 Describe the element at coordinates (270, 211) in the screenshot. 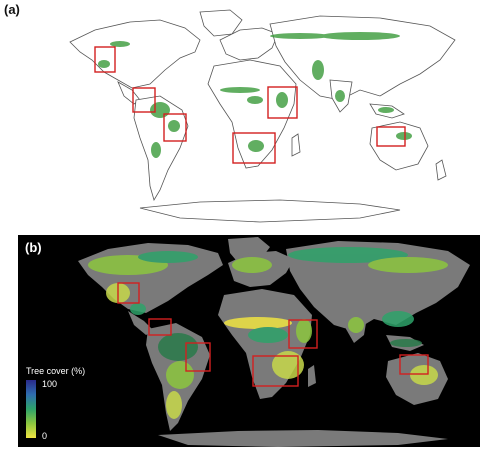

I see `antarctica` at that location.